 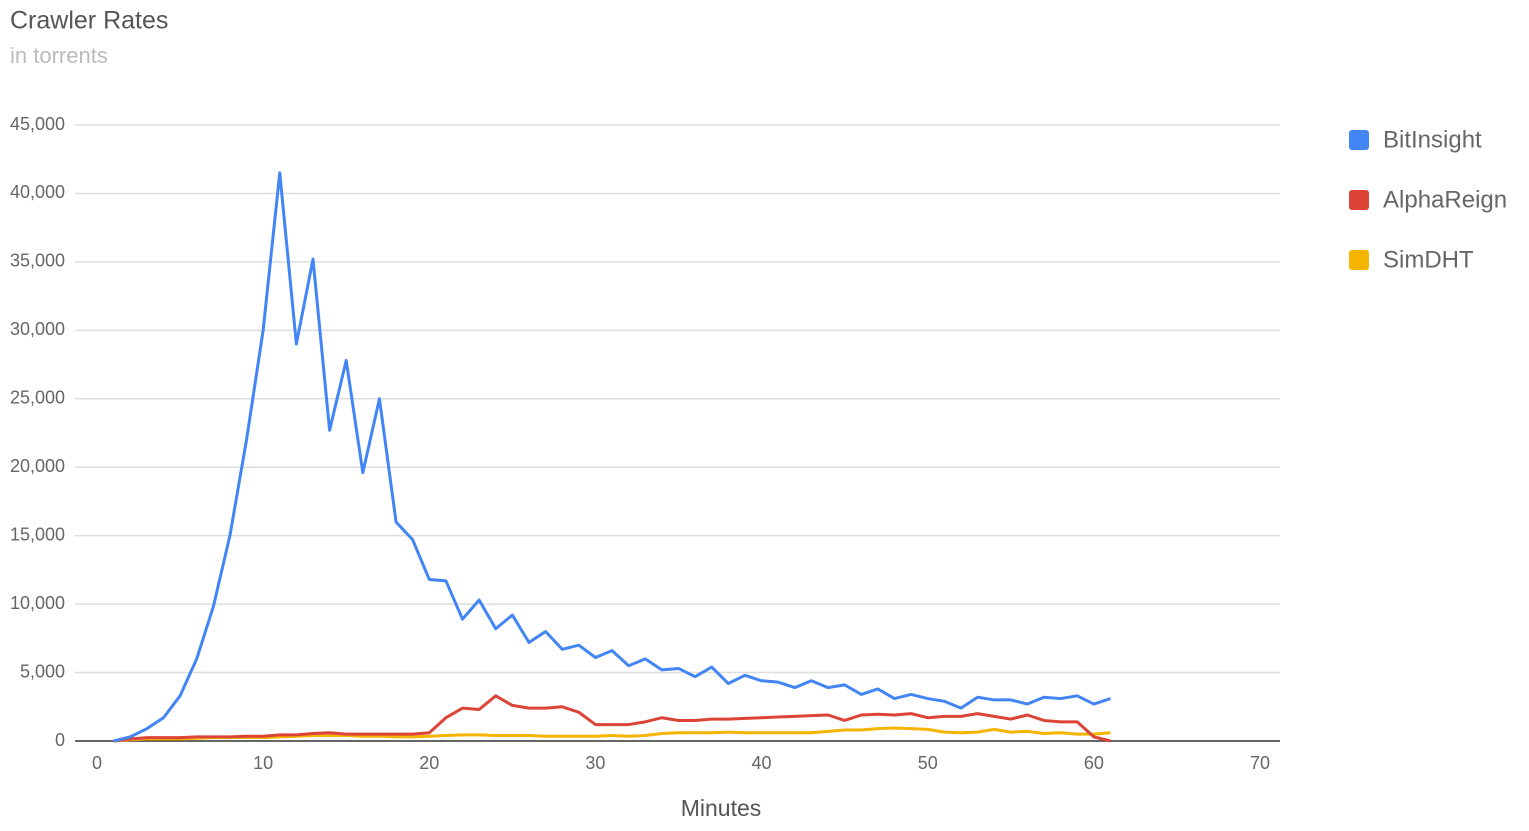 I want to click on x-tick-label: 30, so click(x=595, y=763).